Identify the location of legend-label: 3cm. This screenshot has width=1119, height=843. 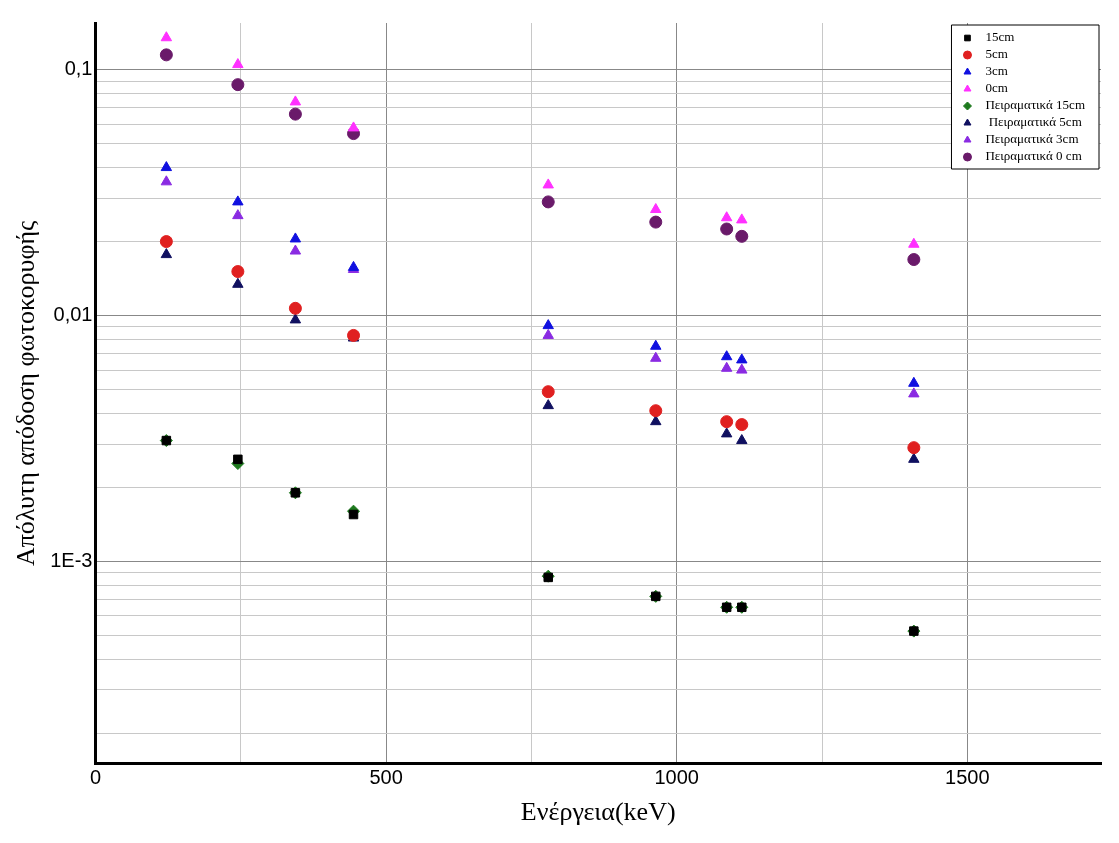
(996, 71).